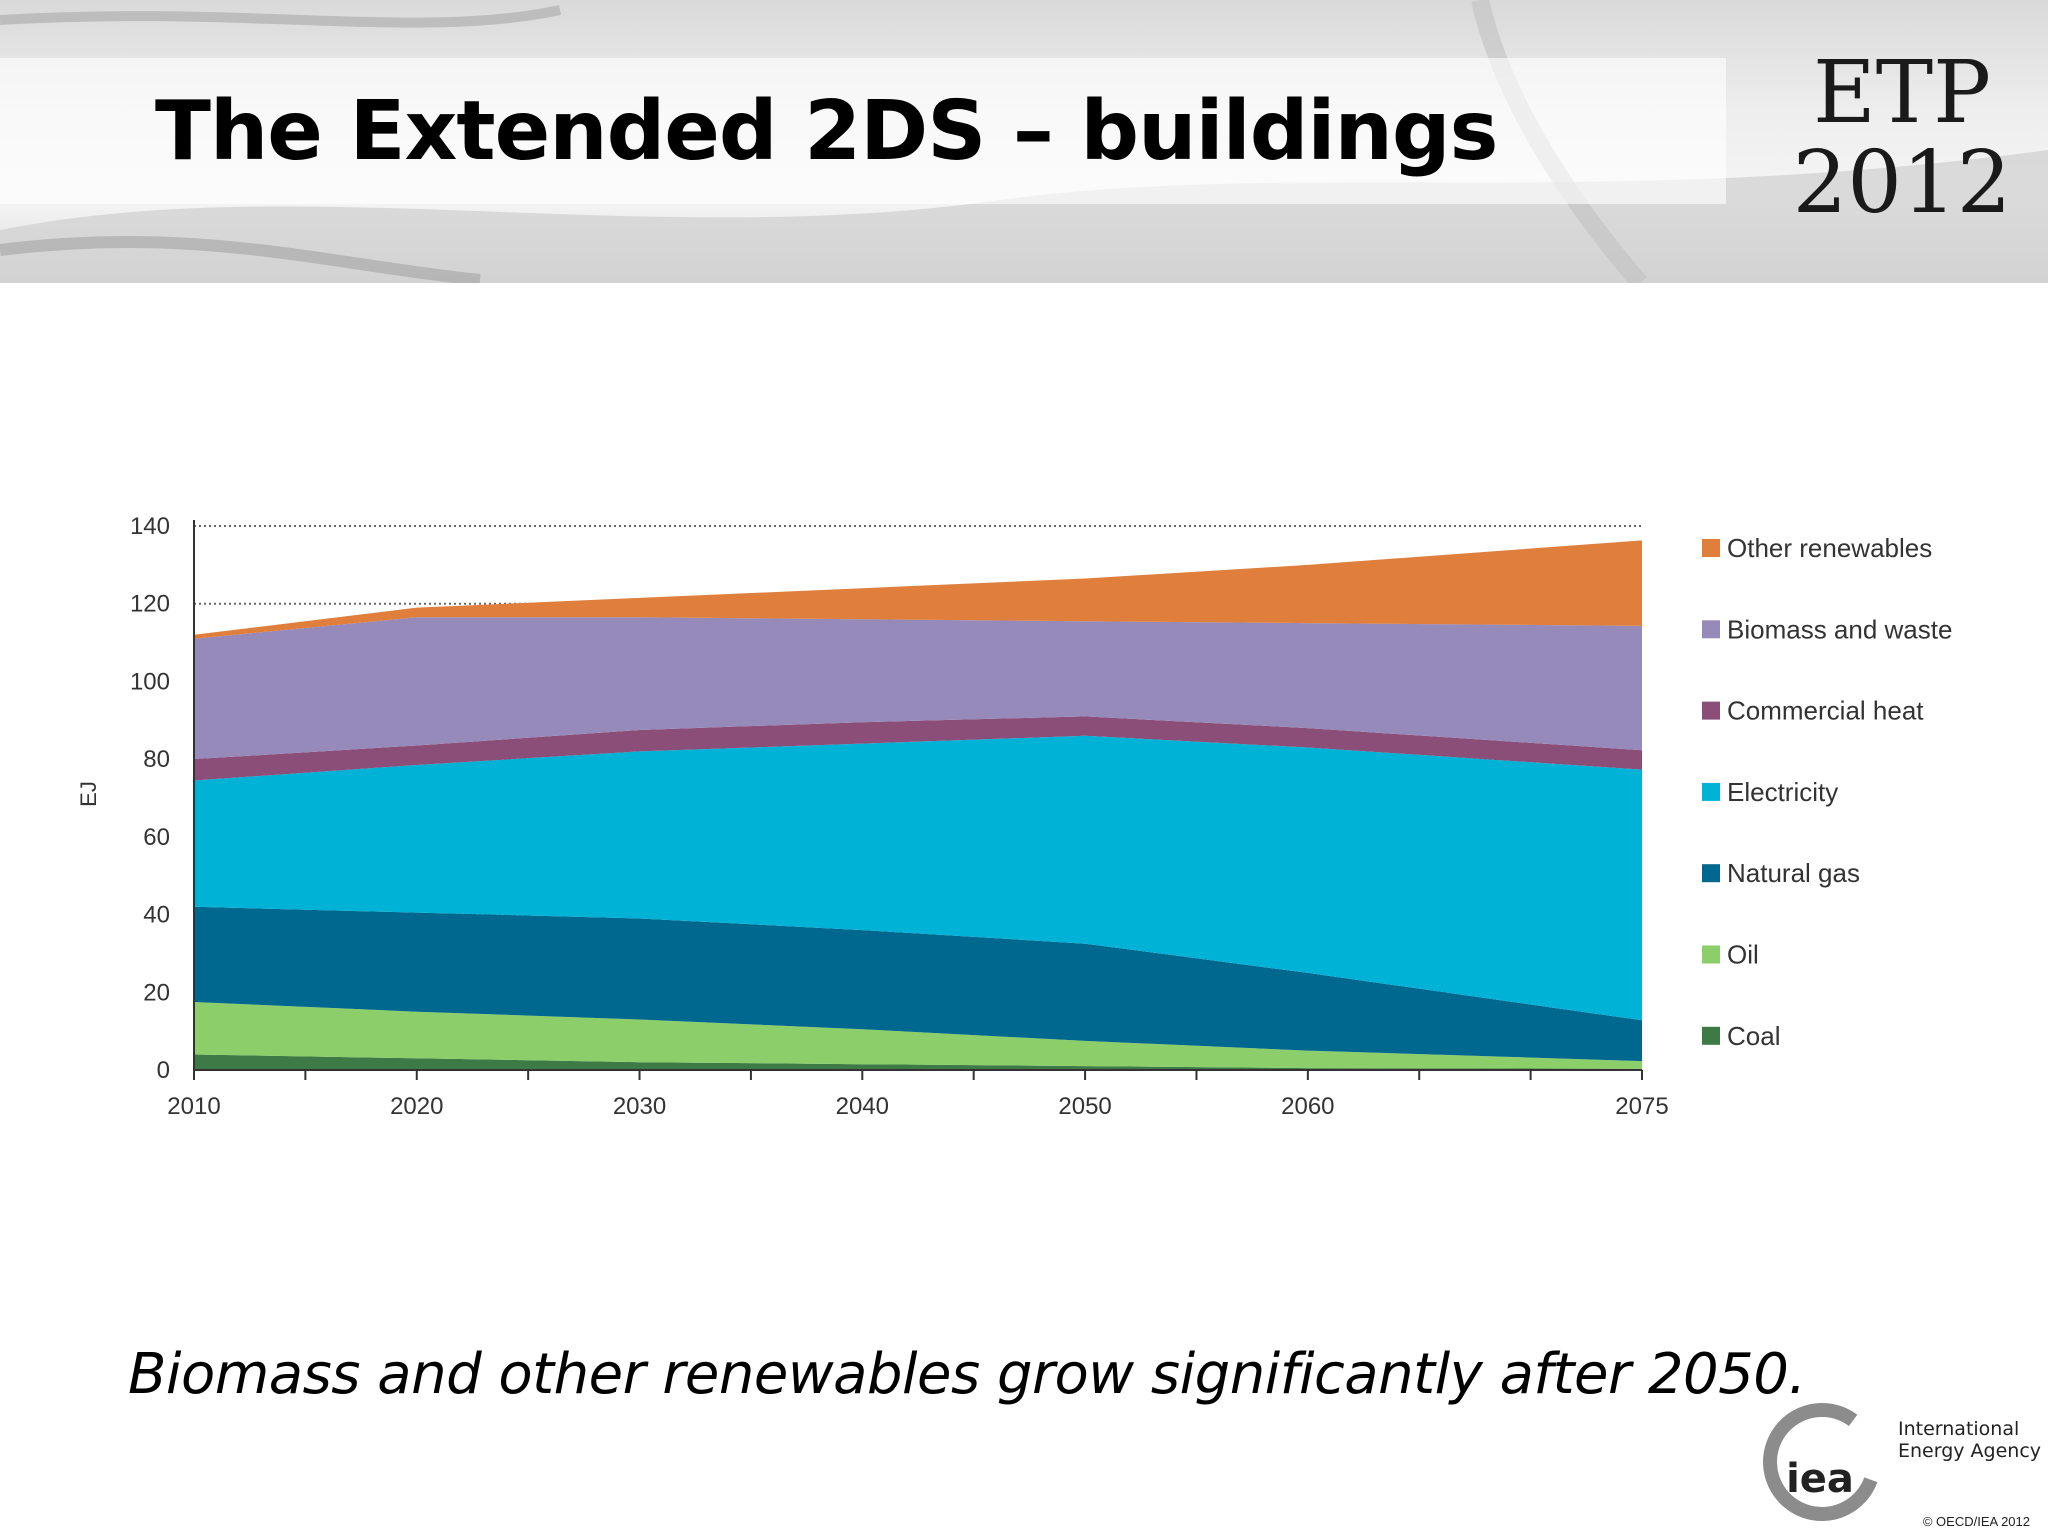 The height and width of the screenshot is (1536, 2048). I want to click on legend-swatch-commercial-heat, so click(1711, 710).